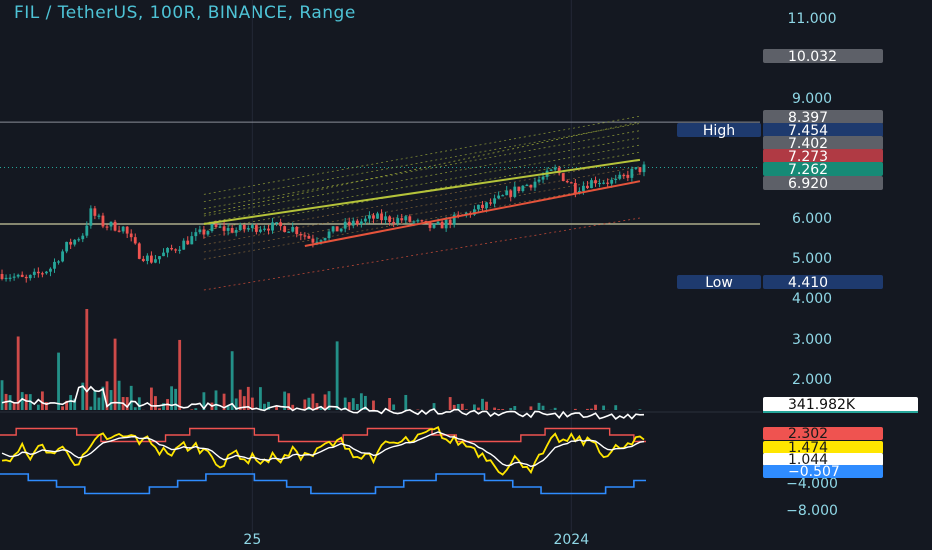 Image resolution: width=932 pixels, height=550 pixels. Describe the element at coordinates (823, 157) in the screenshot. I see `level-tag-7273: 7.273` at that location.